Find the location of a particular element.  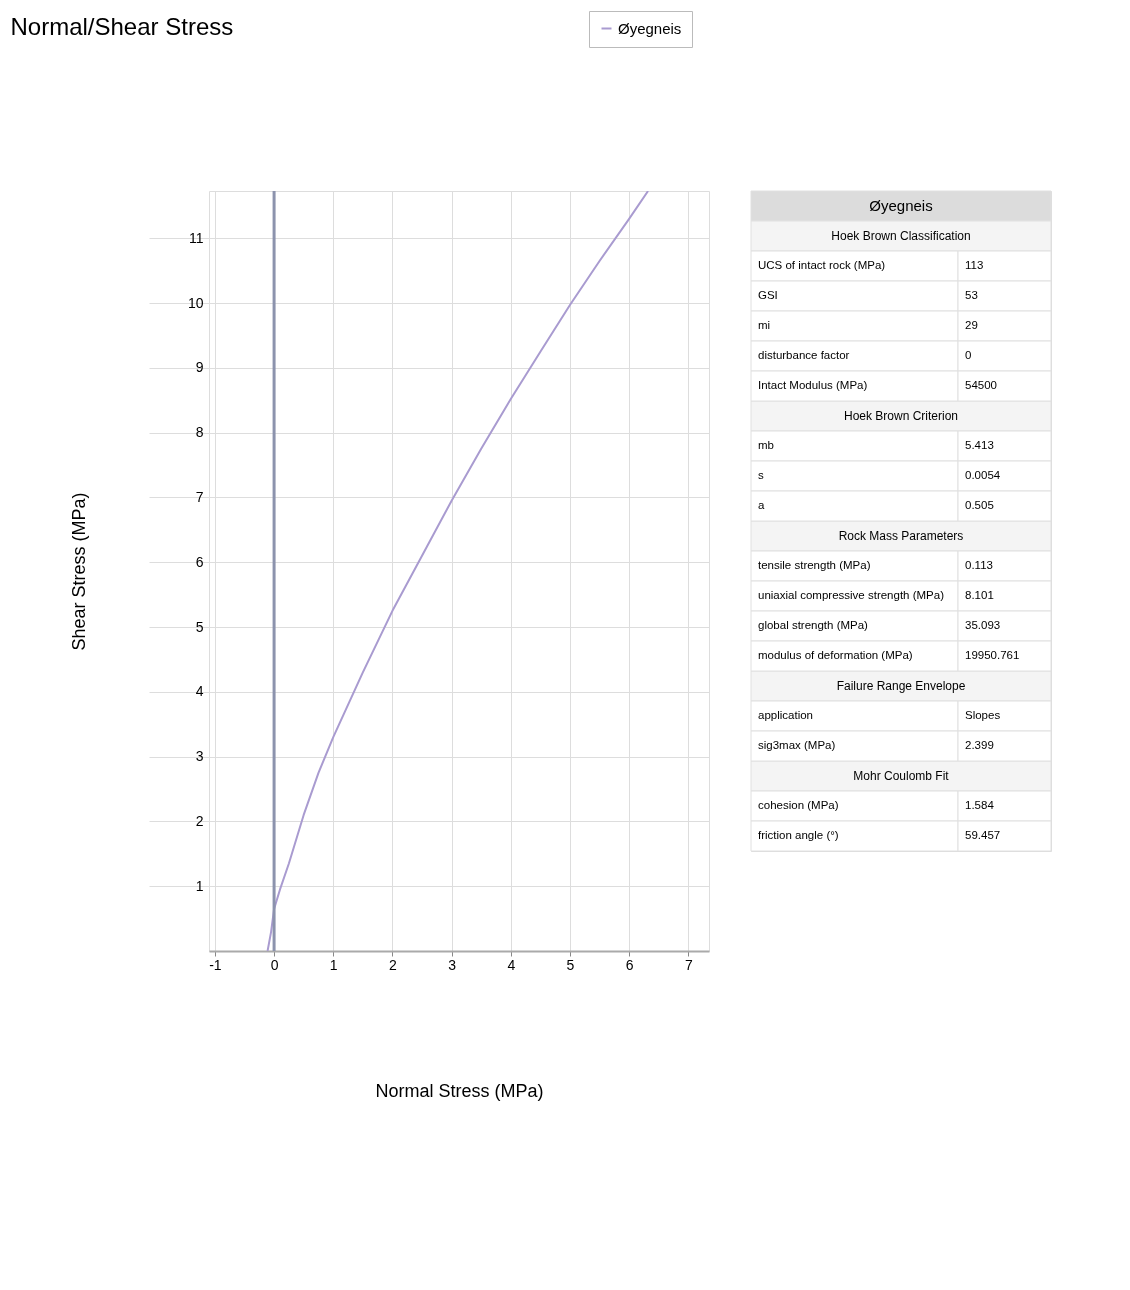

text: 113 is located at coordinates (974, 265).